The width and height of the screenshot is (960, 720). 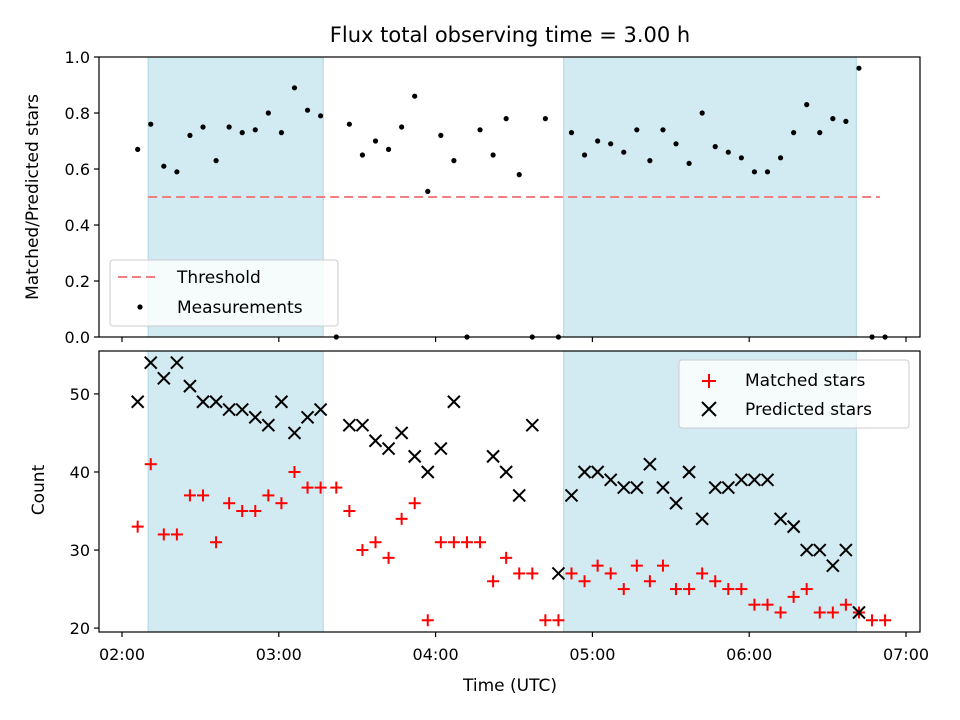 What do you see at coordinates (240, 308) in the screenshot?
I see `legend-measurements-label: Measurements` at bounding box center [240, 308].